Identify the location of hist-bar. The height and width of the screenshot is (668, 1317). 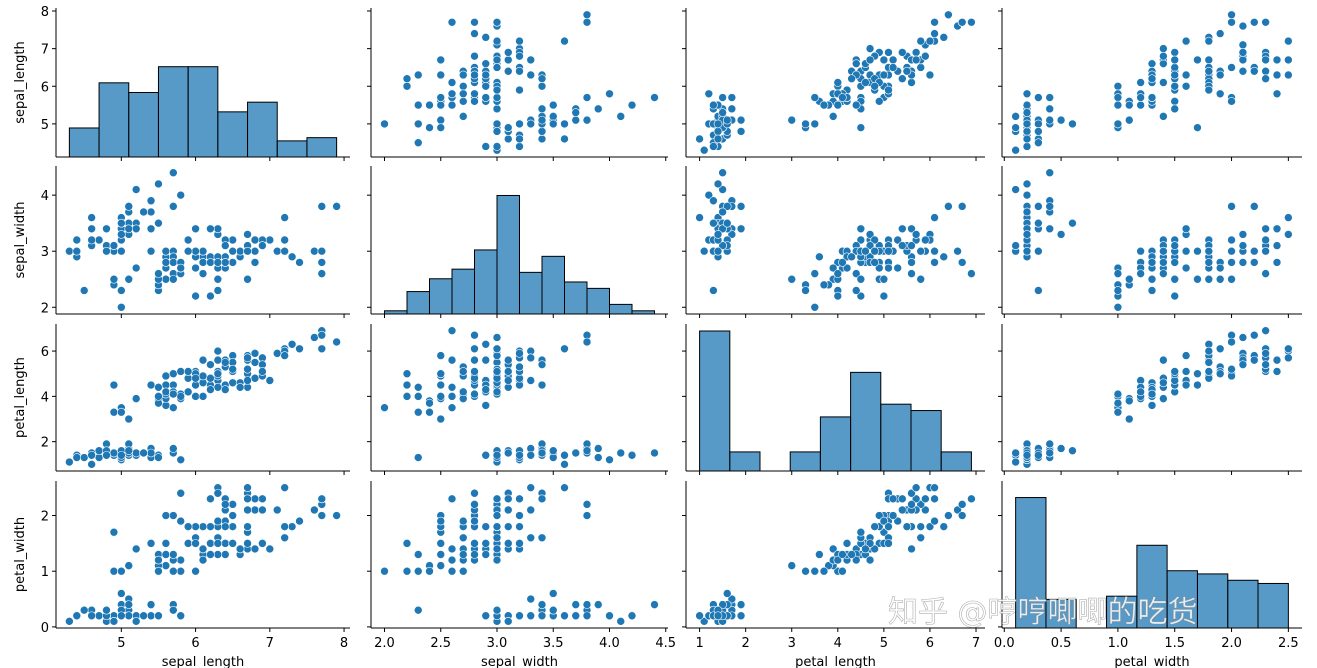
(598, 301).